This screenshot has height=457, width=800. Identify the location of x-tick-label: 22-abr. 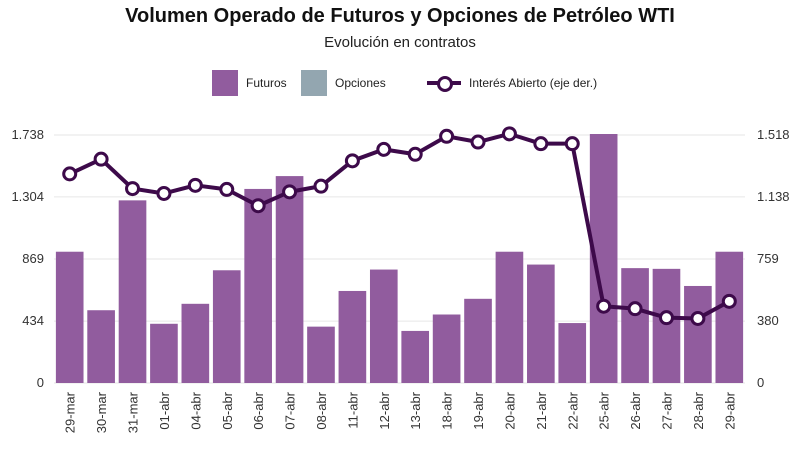
(572, 410).